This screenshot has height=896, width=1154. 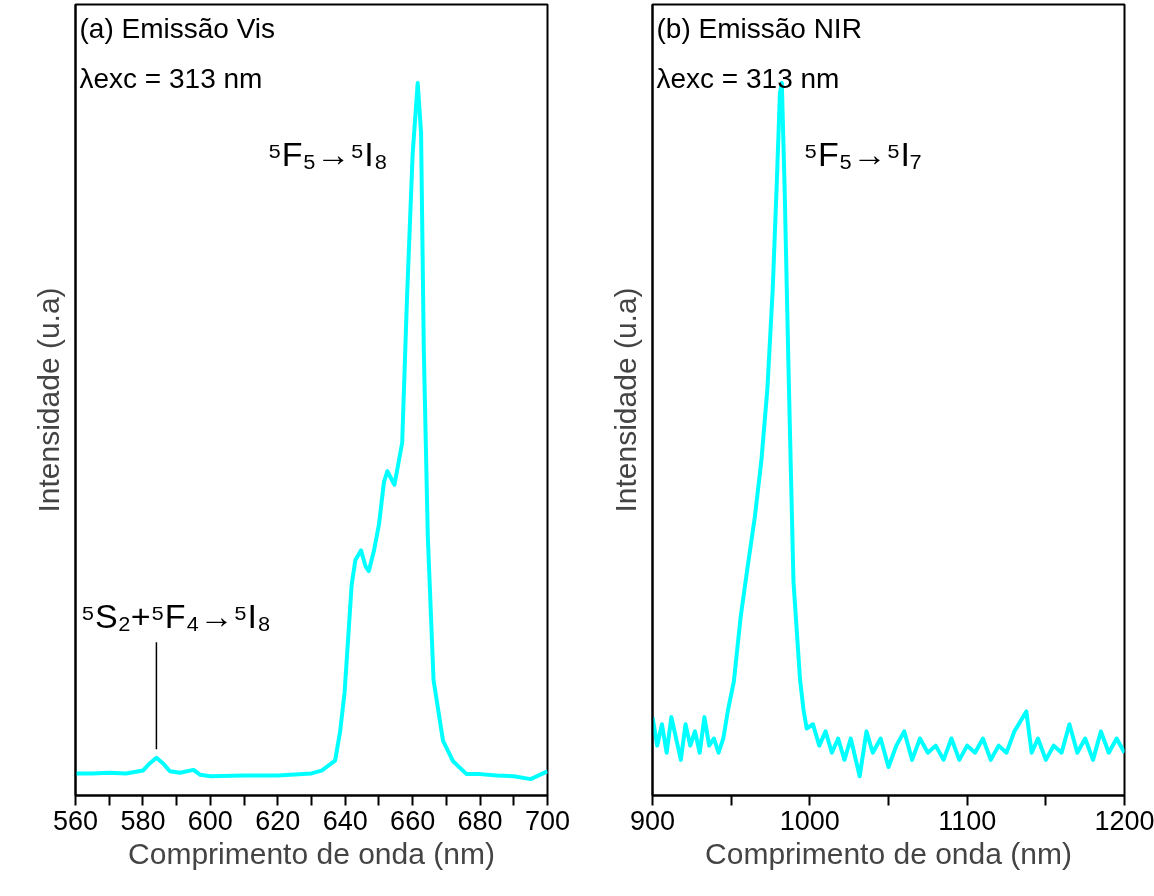 I want to click on text: (b) Emissão NIR, so click(x=759, y=28).